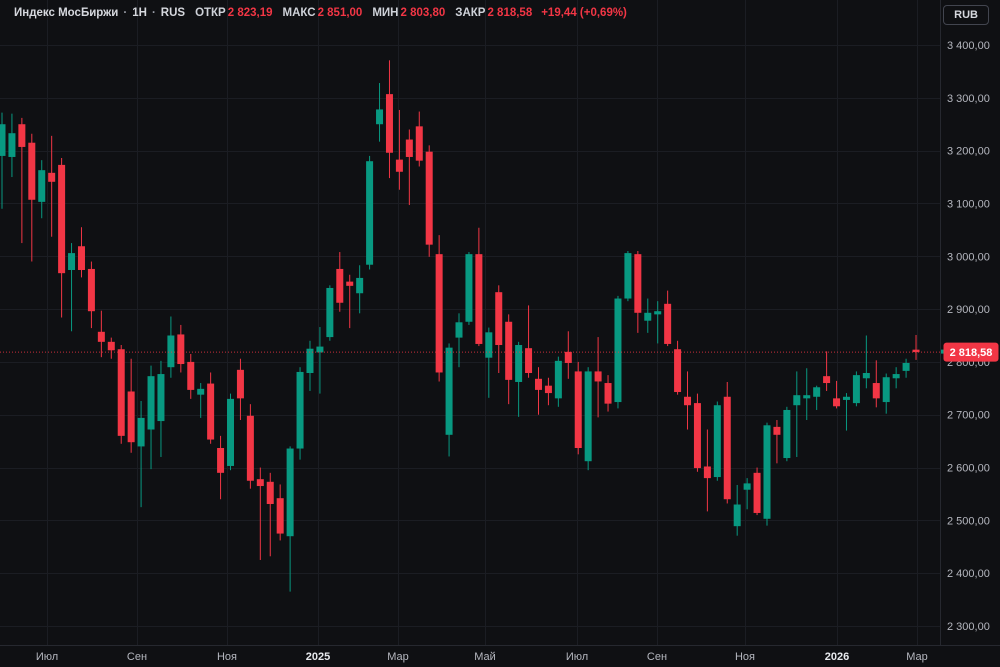 The width and height of the screenshot is (1000, 667). Describe the element at coordinates (485, 657) in the screenshot. I see `month-tick-label: Май` at that location.